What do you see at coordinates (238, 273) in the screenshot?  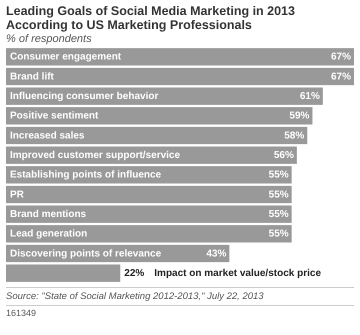 I see `y-tick-label: Impact on market value/stock price` at bounding box center [238, 273].